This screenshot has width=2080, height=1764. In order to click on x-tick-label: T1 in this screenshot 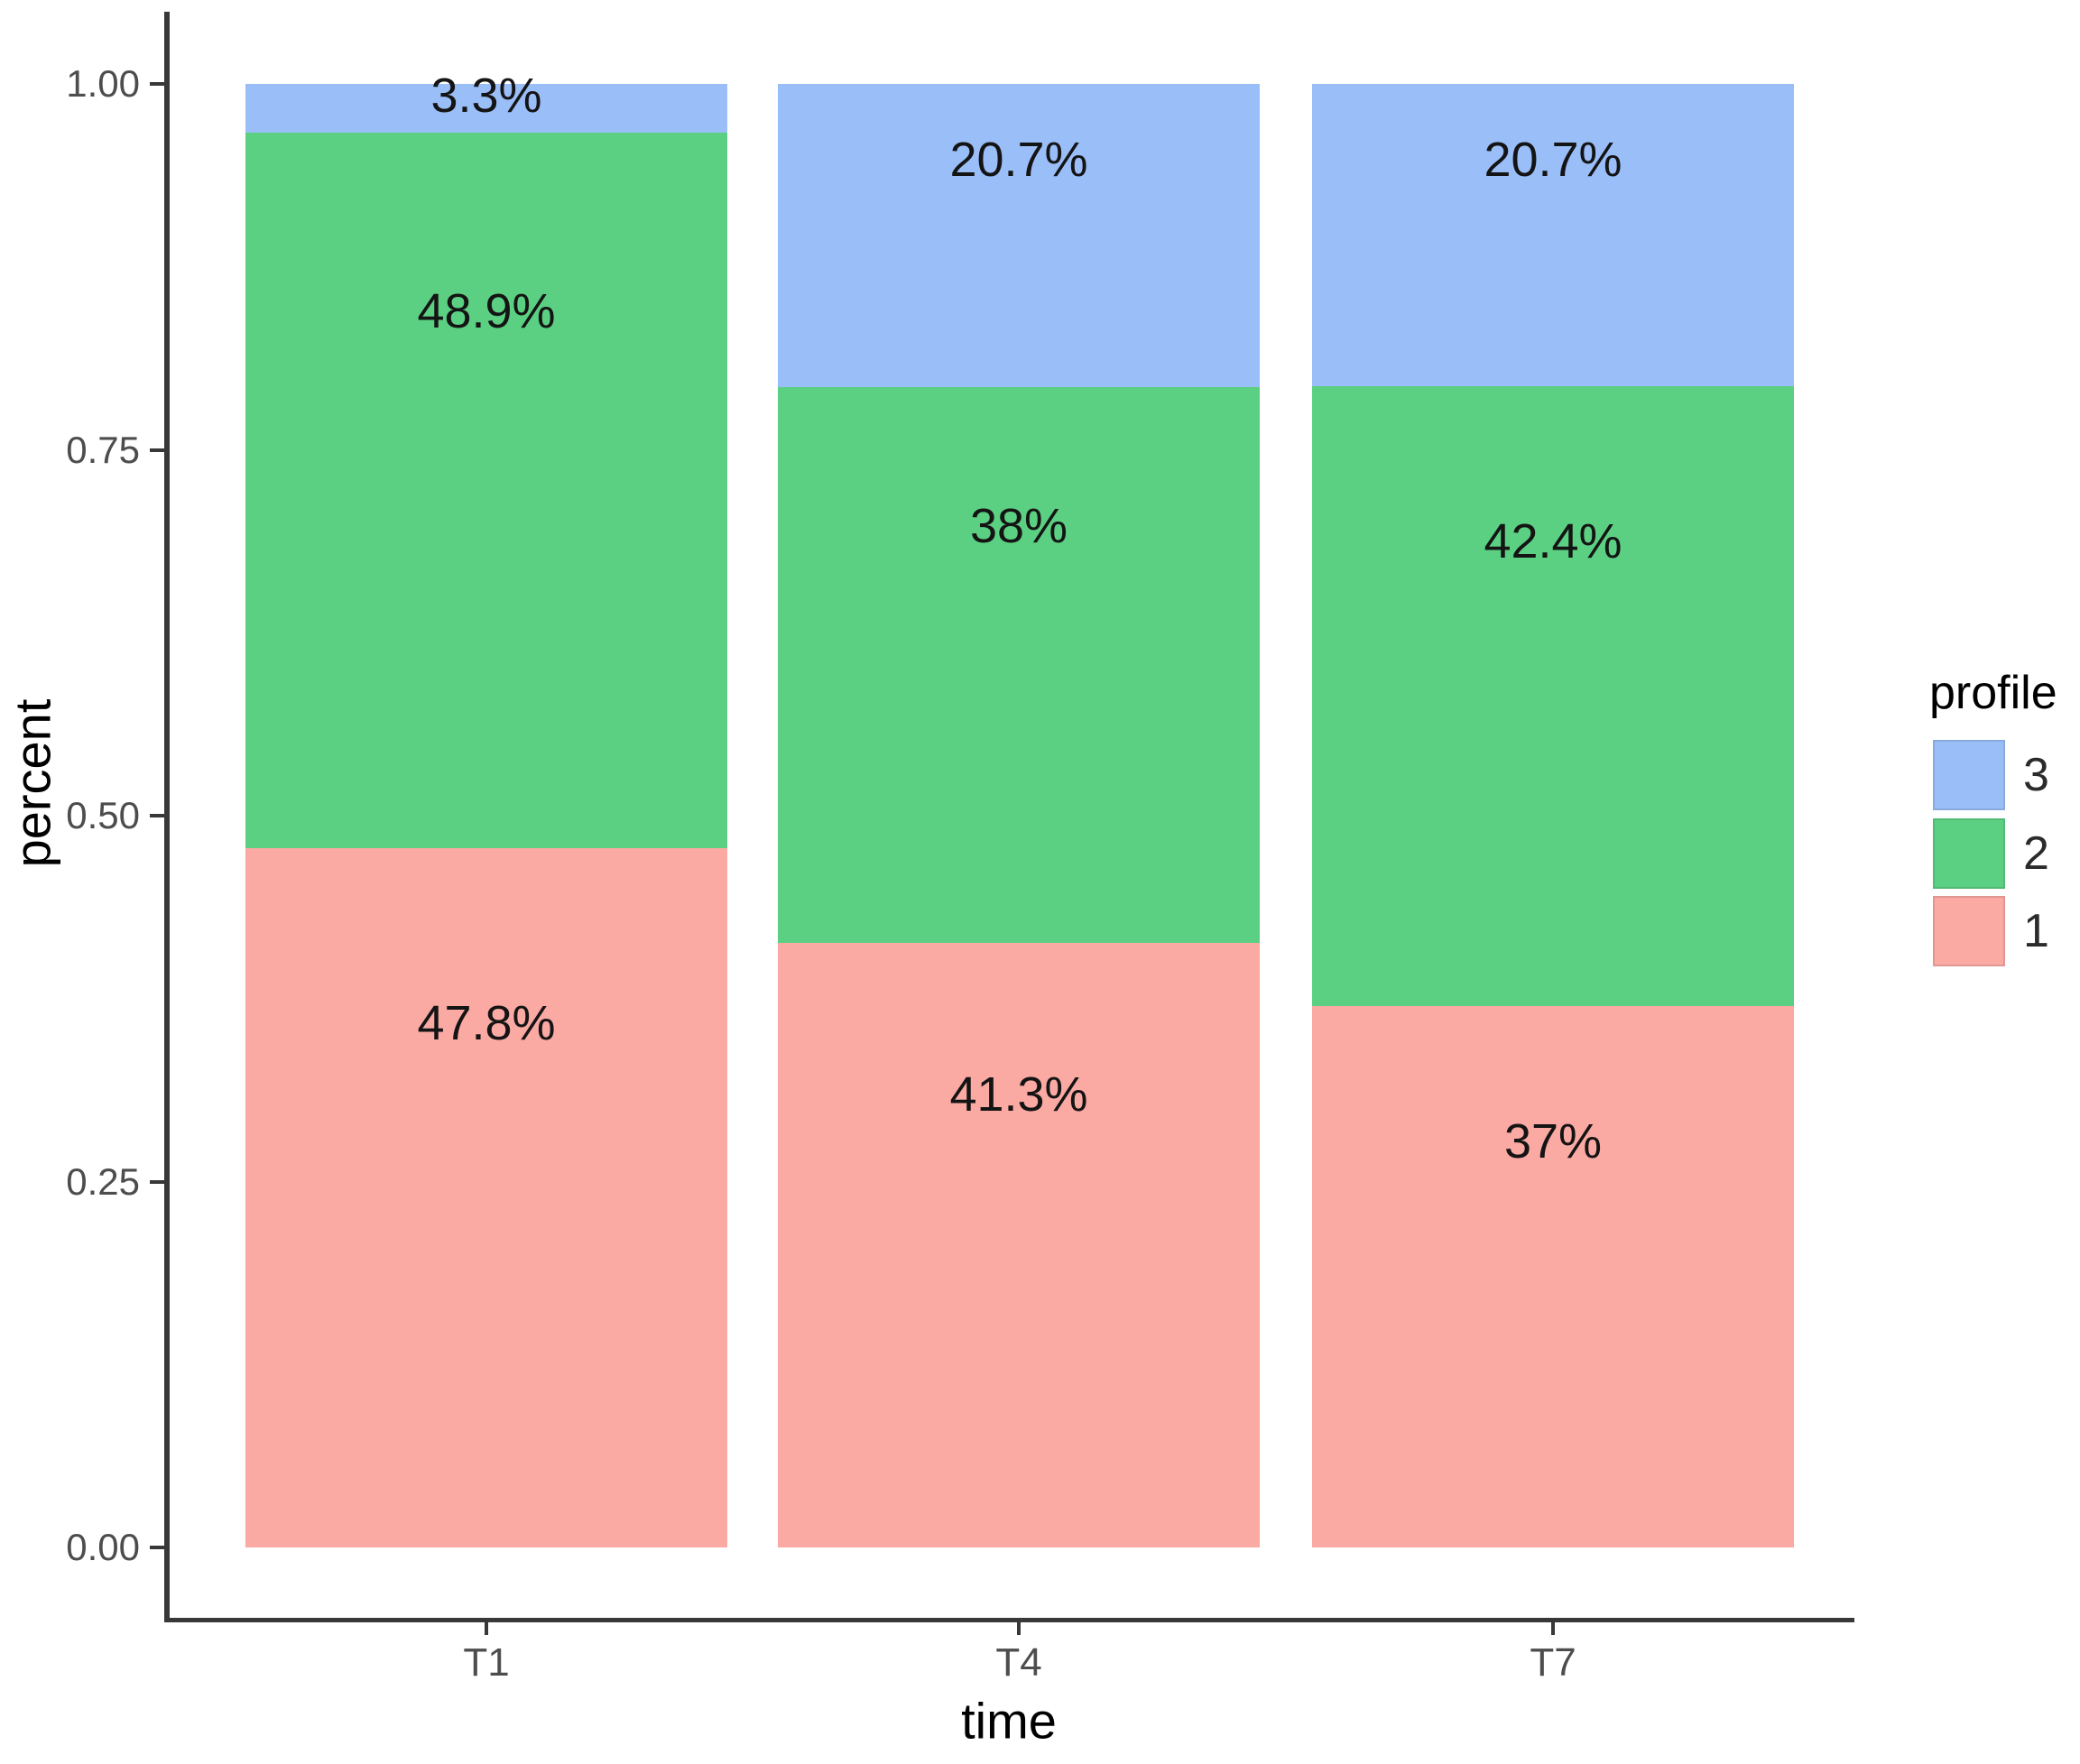, I will do `click(486, 1663)`.